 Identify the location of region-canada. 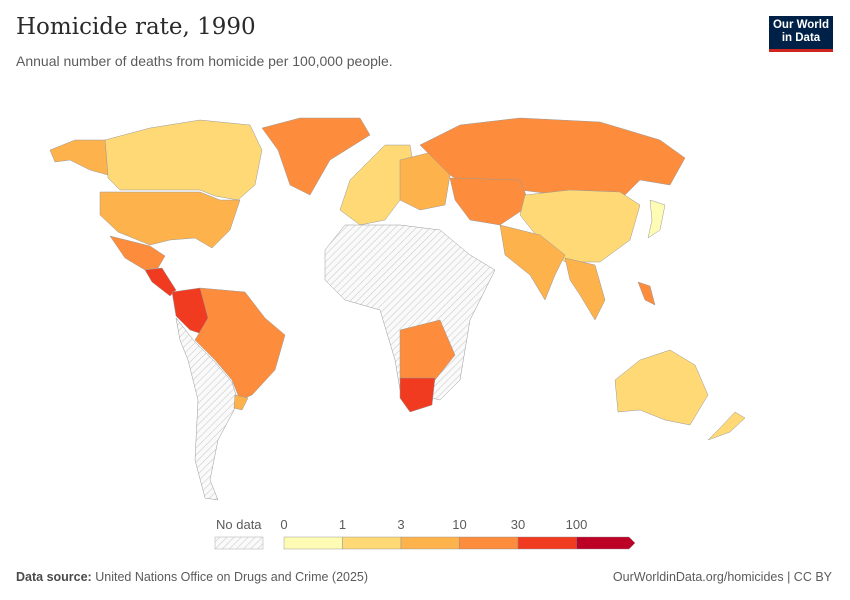
(183, 160).